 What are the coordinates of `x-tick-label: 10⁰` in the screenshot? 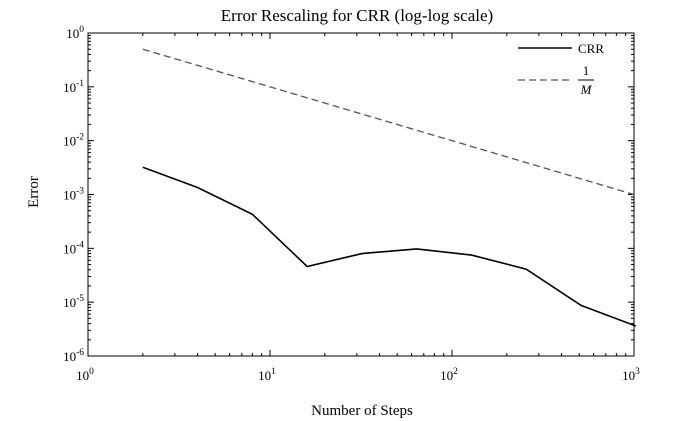 It's located at (85, 375).